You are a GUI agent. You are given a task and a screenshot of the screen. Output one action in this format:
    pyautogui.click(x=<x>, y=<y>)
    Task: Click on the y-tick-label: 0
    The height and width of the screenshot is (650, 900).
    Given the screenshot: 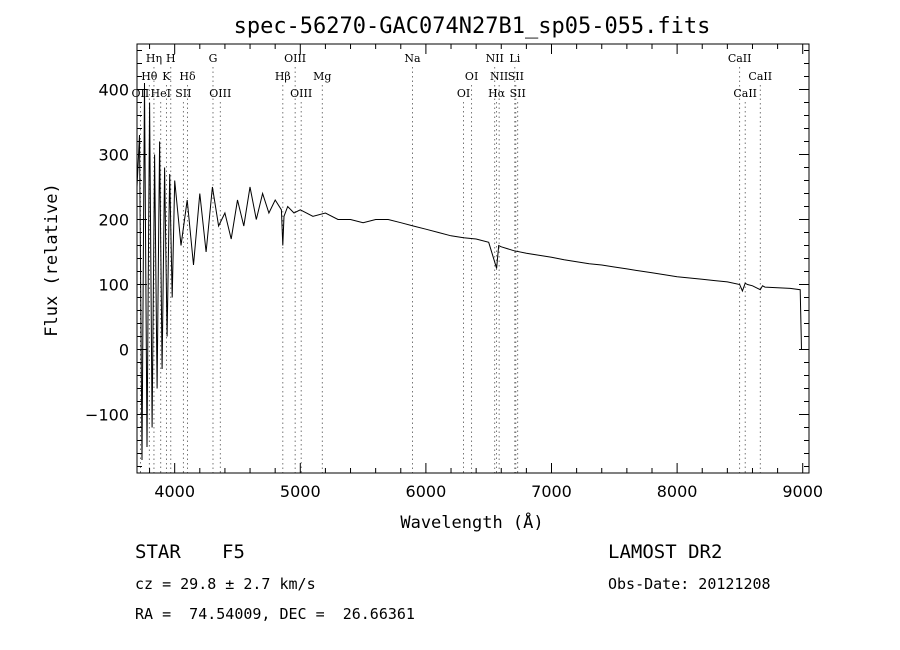 What is the action you would take?
    pyautogui.click(x=124, y=350)
    